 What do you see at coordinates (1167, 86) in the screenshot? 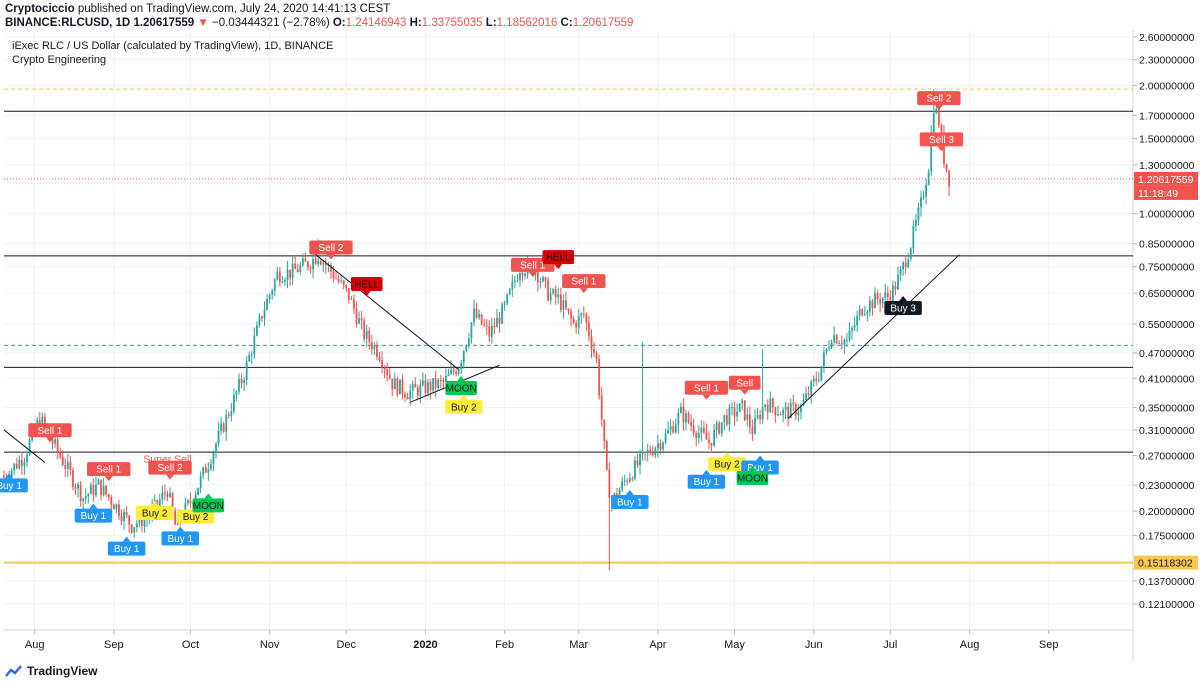
I see `price-tick-label: 2.00000000` at bounding box center [1167, 86].